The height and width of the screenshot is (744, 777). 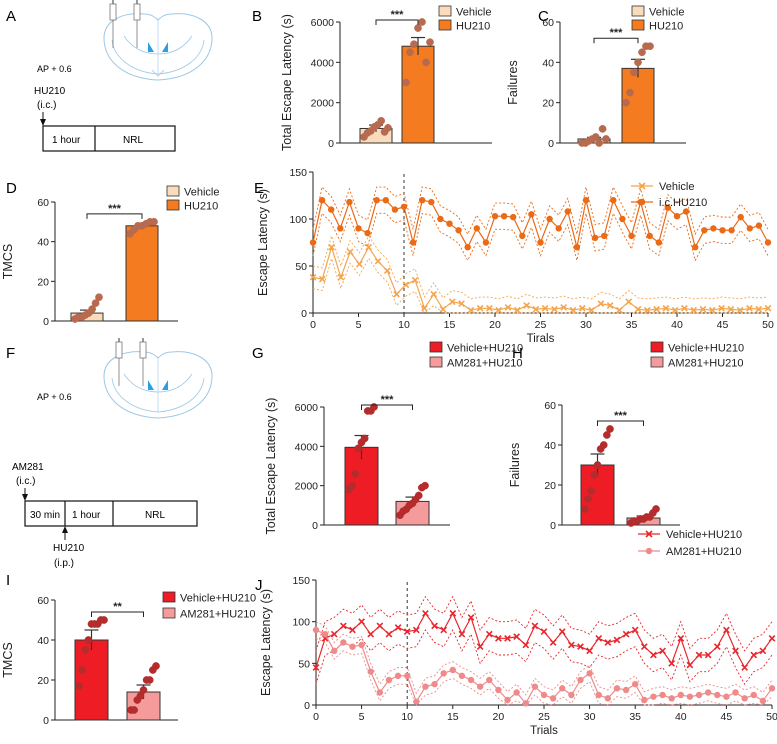 I want to click on panel-letter-h: H, so click(x=517, y=353).